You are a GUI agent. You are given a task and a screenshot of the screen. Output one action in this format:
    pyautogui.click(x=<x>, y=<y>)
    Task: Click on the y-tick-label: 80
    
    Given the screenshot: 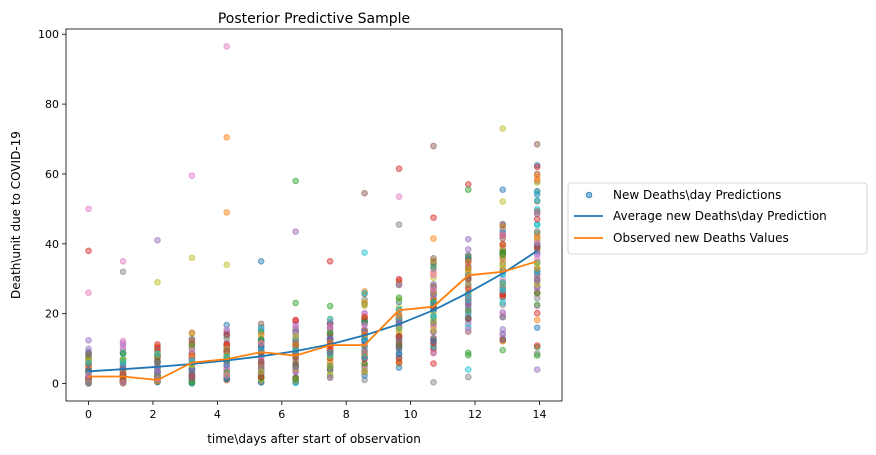 What is the action you would take?
    pyautogui.click(x=52, y=104)
    